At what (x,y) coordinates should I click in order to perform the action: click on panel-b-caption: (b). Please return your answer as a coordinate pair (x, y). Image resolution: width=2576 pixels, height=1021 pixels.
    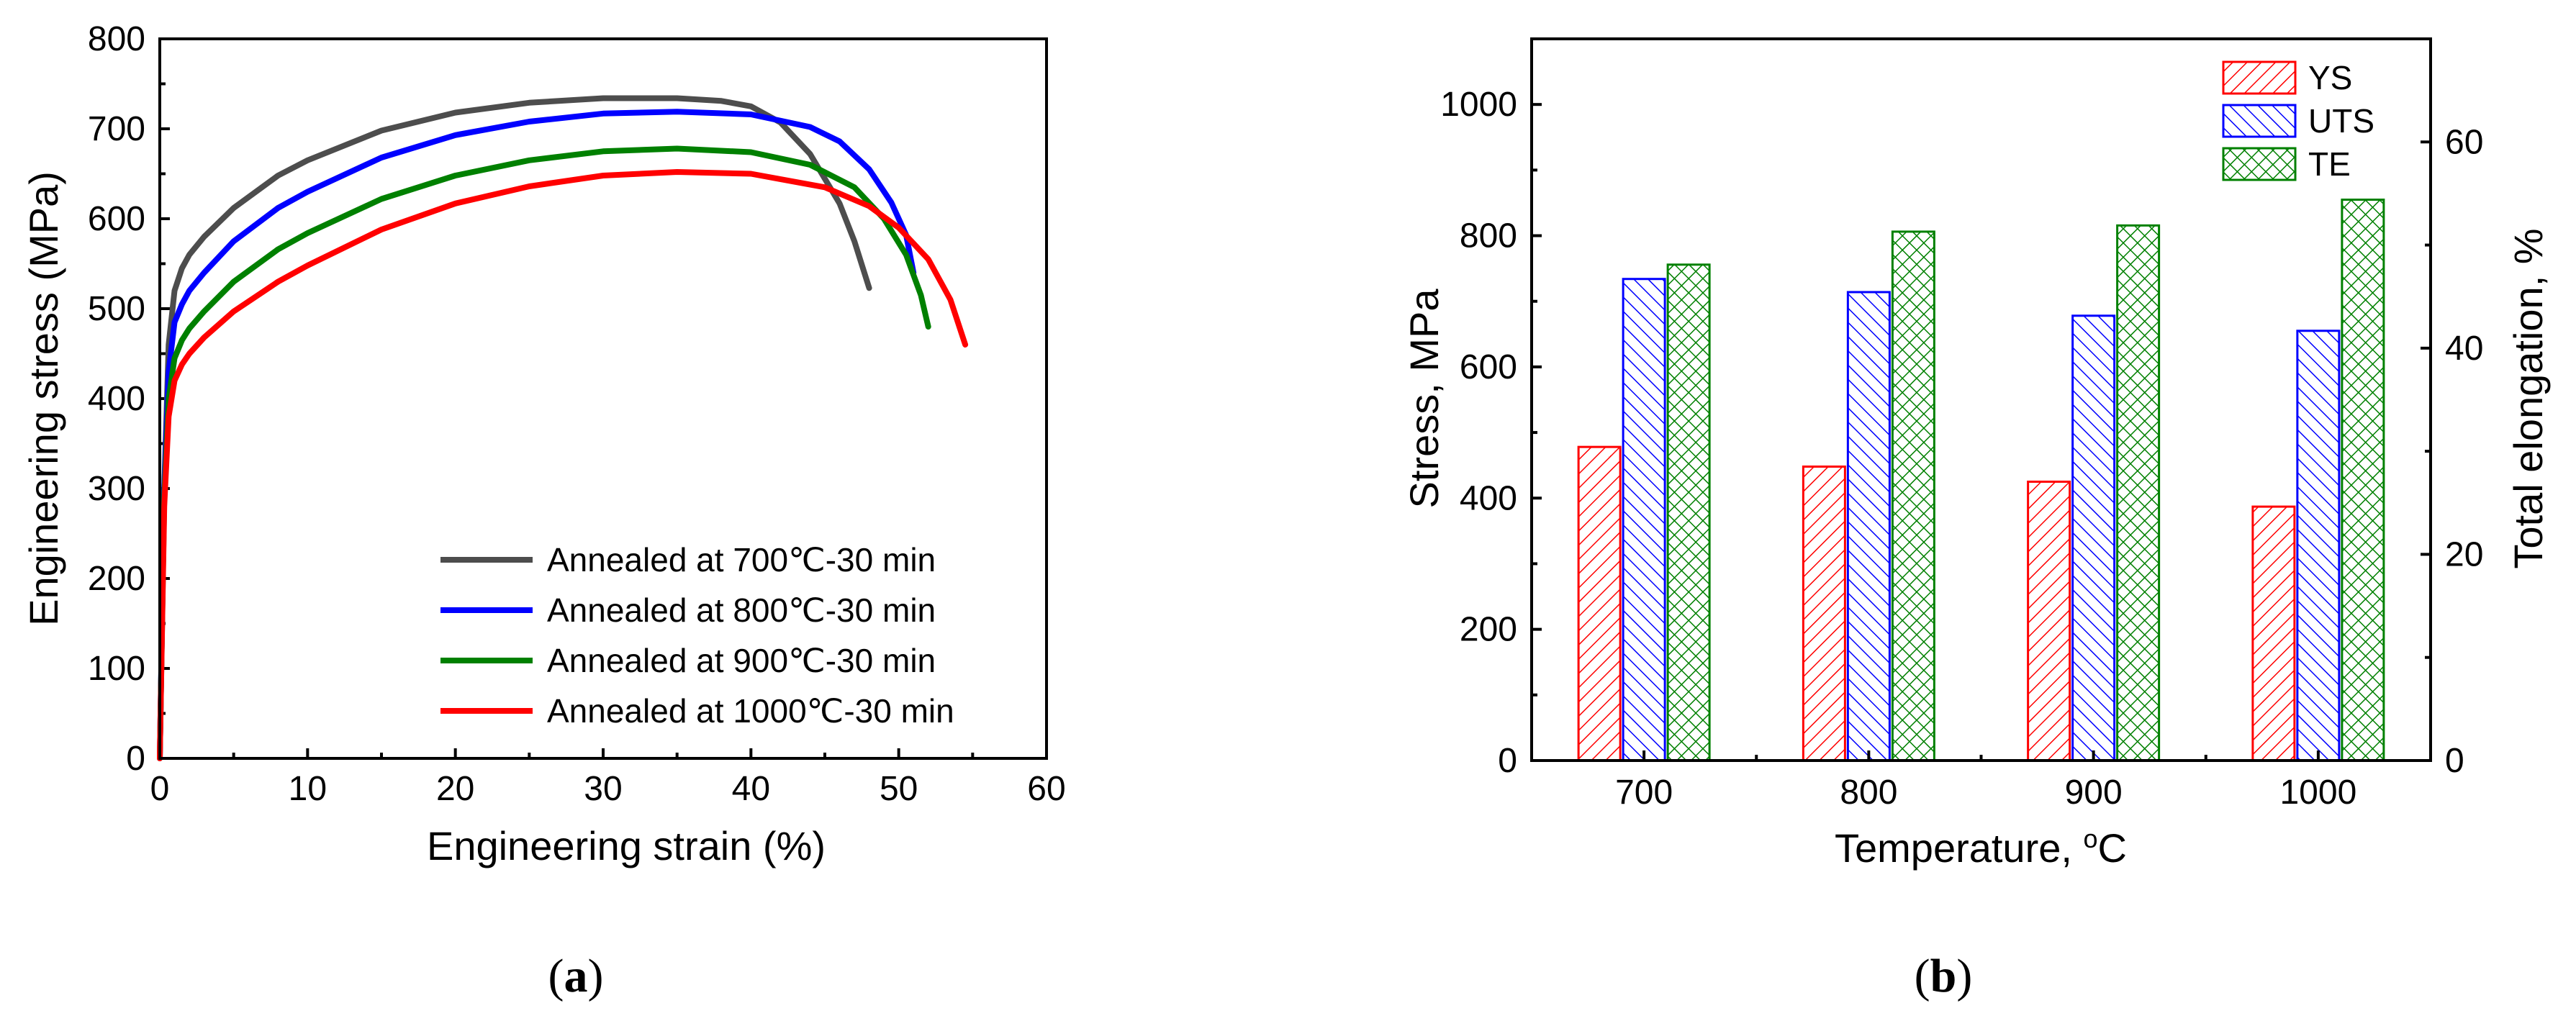
    Looking at the image, I should click on (1944, 976).